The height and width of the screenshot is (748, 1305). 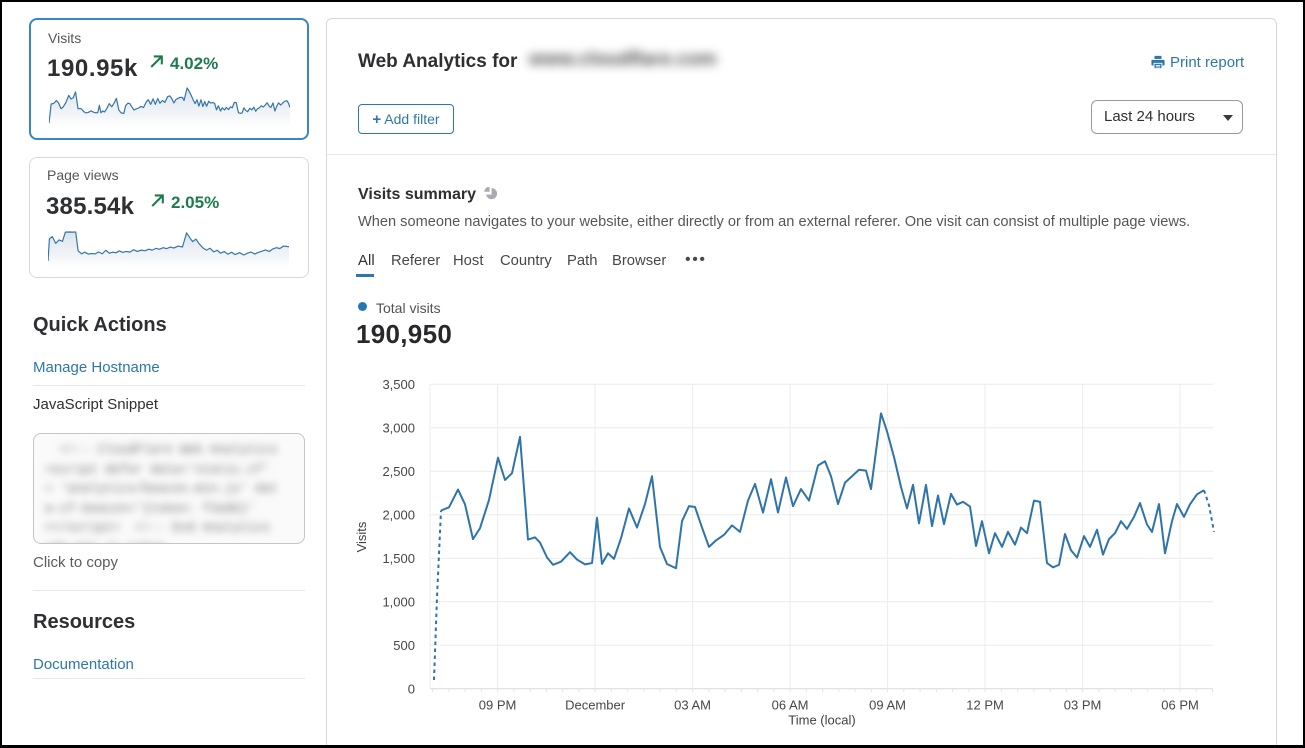 What do you see at coordinates (595, 705) in the screenshot?
I see `svg-text: December` at bounding box center [595, 705].